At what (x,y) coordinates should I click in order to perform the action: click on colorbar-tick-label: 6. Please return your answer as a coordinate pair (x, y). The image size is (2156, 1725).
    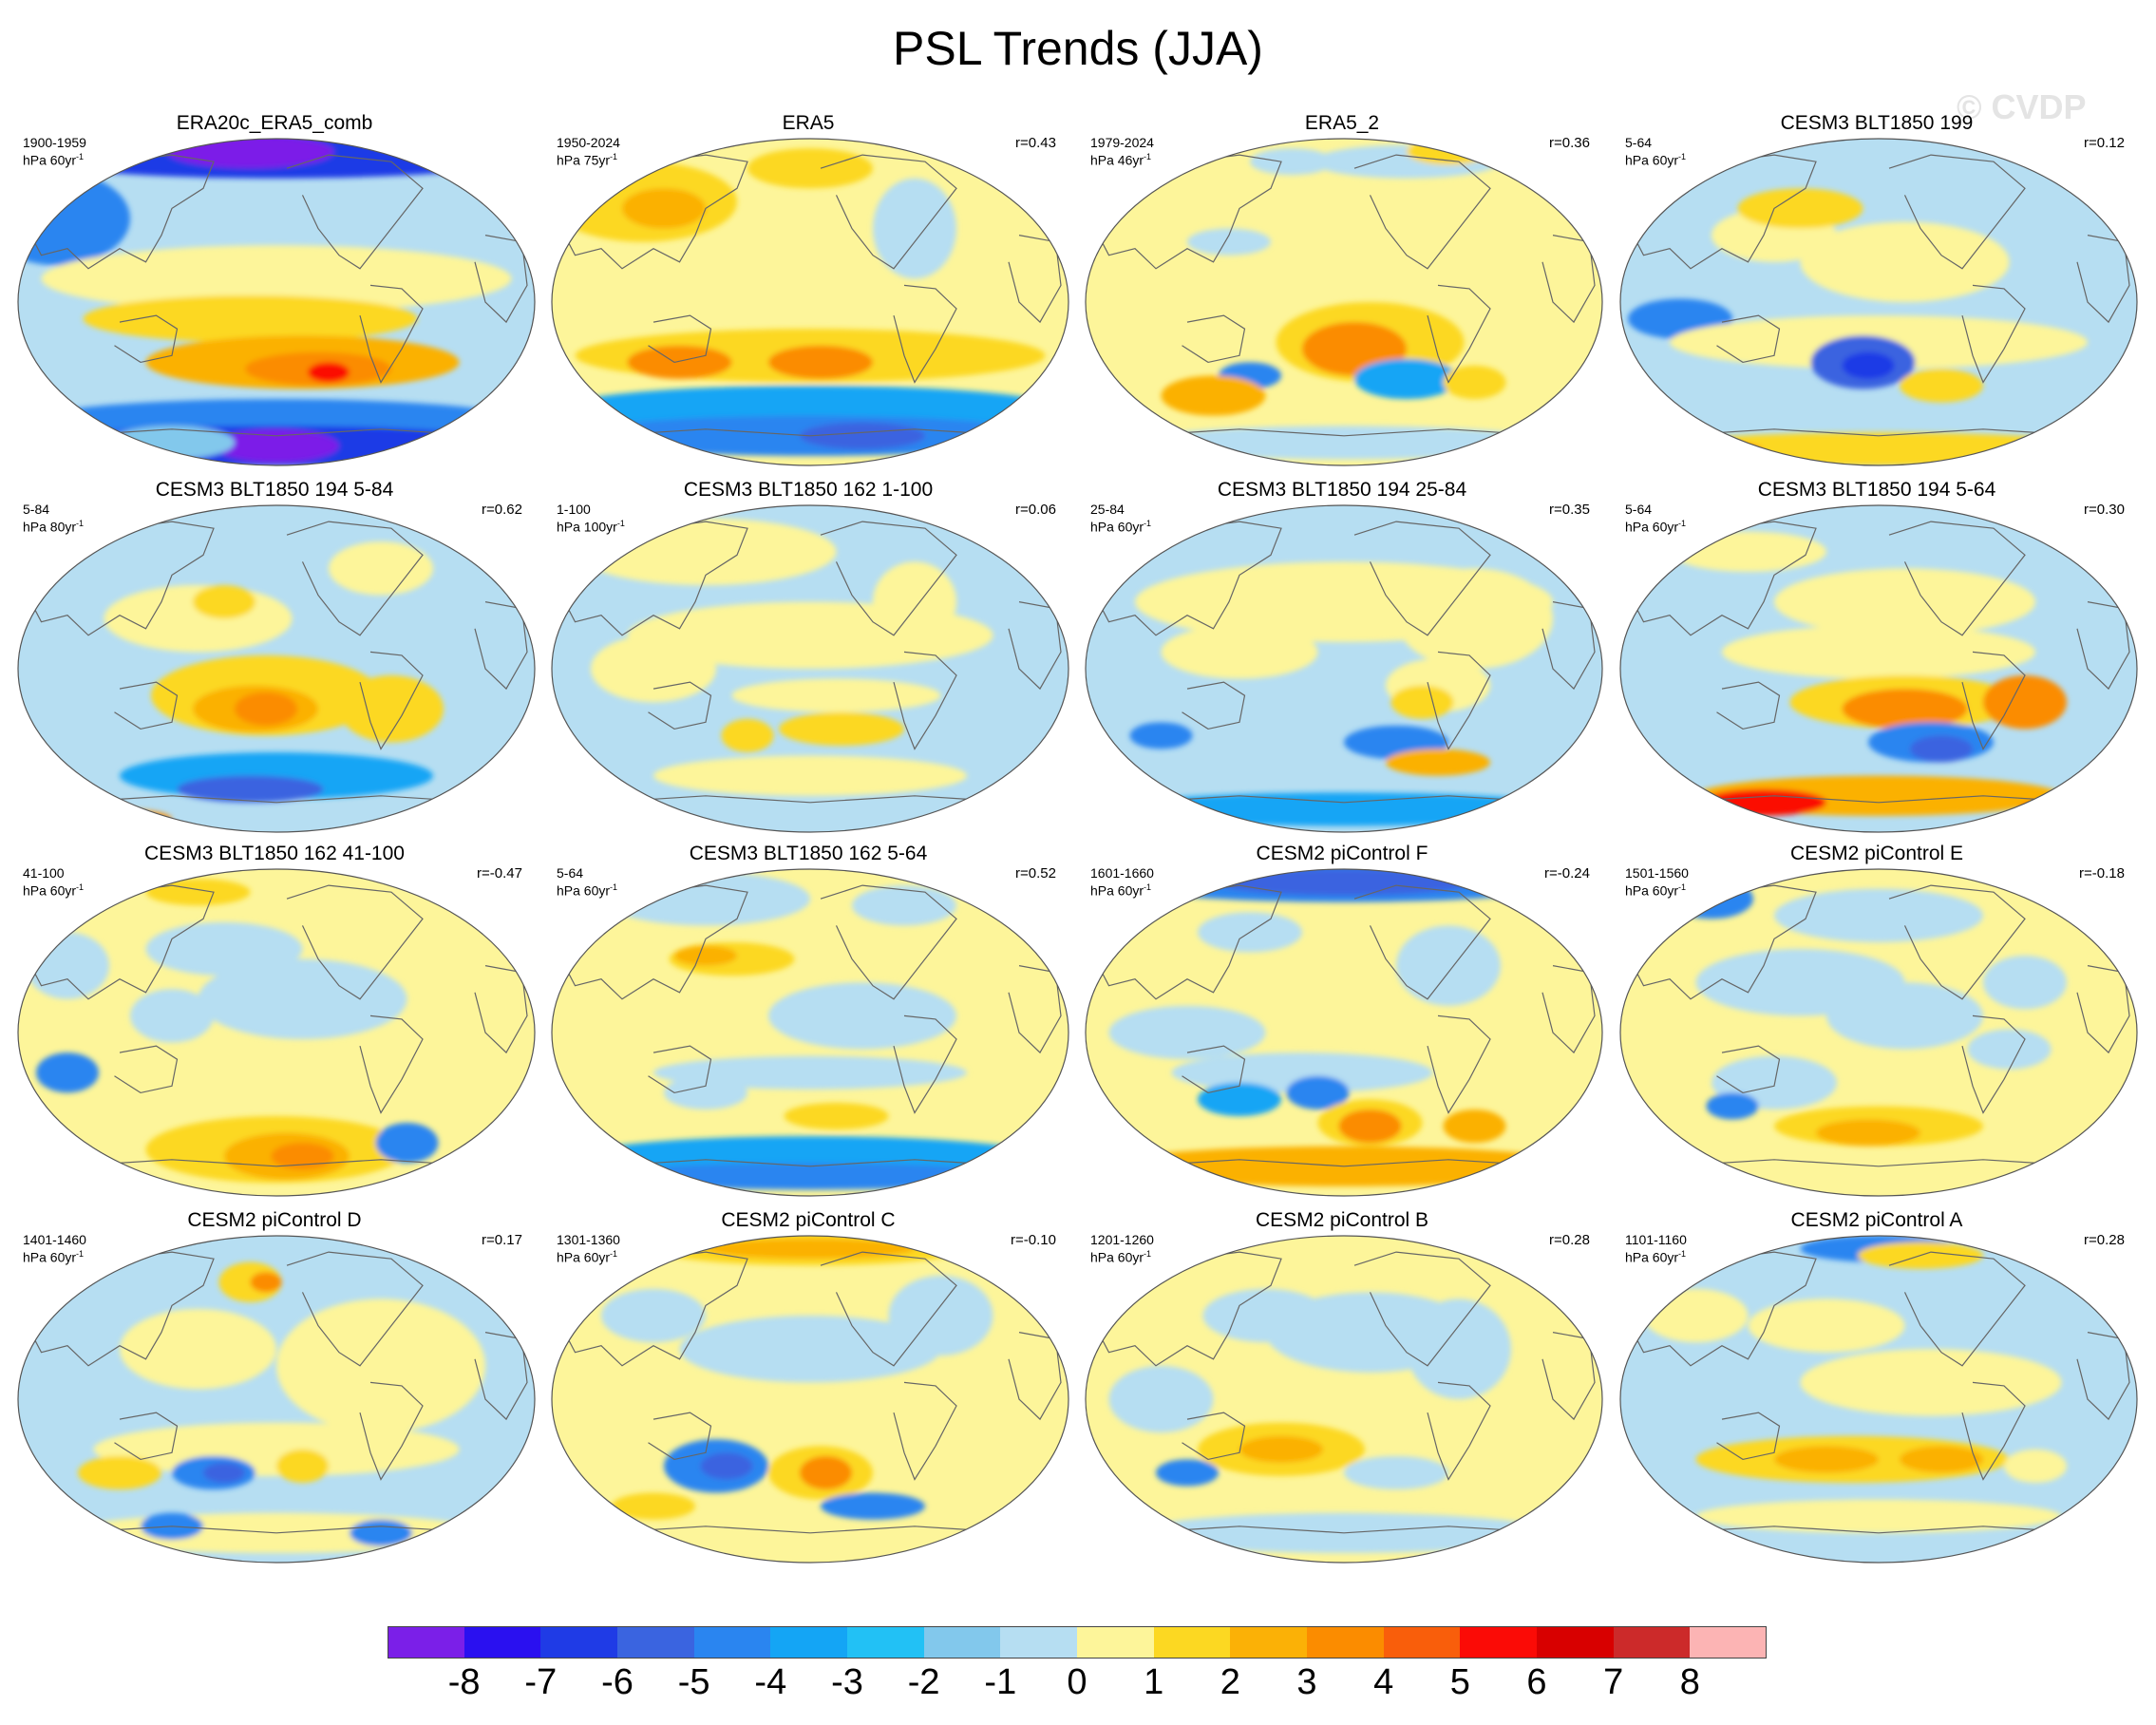
    Looking at the image, I should click on (1536, 1682).